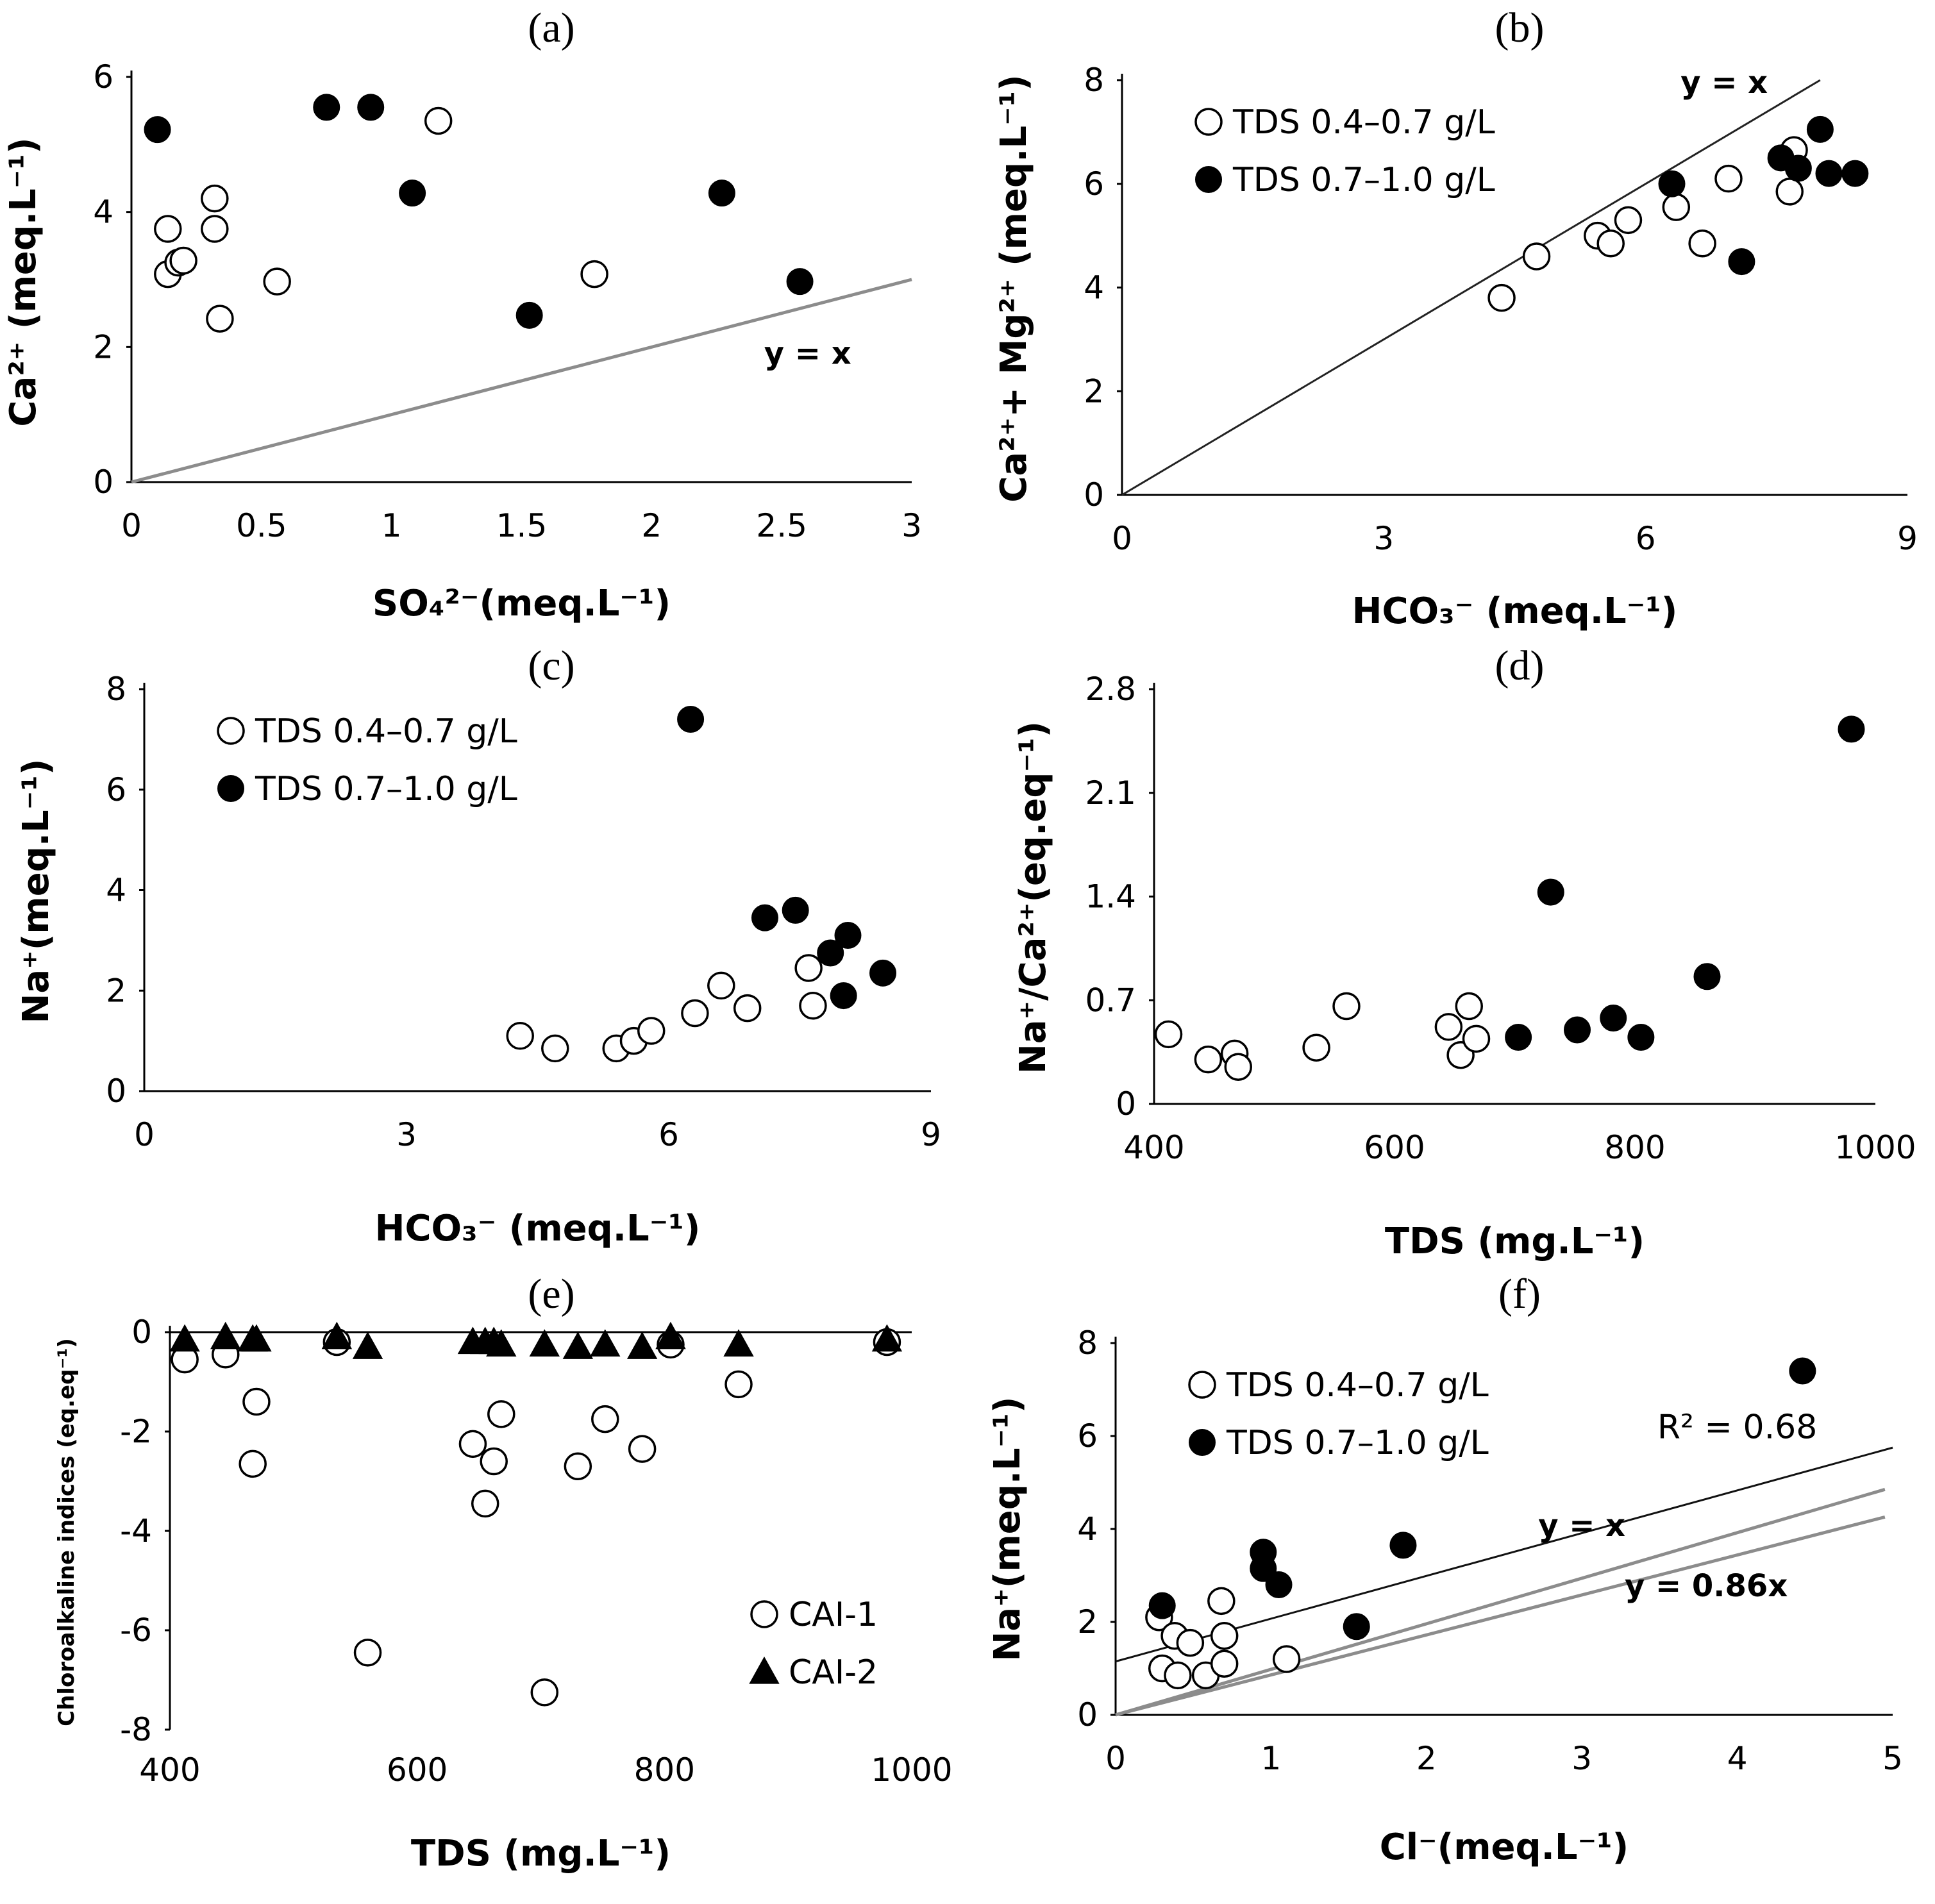 This screenshot has width=1935, height=1904. Describe the element at coordinates (392, 525) in the screenshot. I see `x-tick-label: 1` at that location.